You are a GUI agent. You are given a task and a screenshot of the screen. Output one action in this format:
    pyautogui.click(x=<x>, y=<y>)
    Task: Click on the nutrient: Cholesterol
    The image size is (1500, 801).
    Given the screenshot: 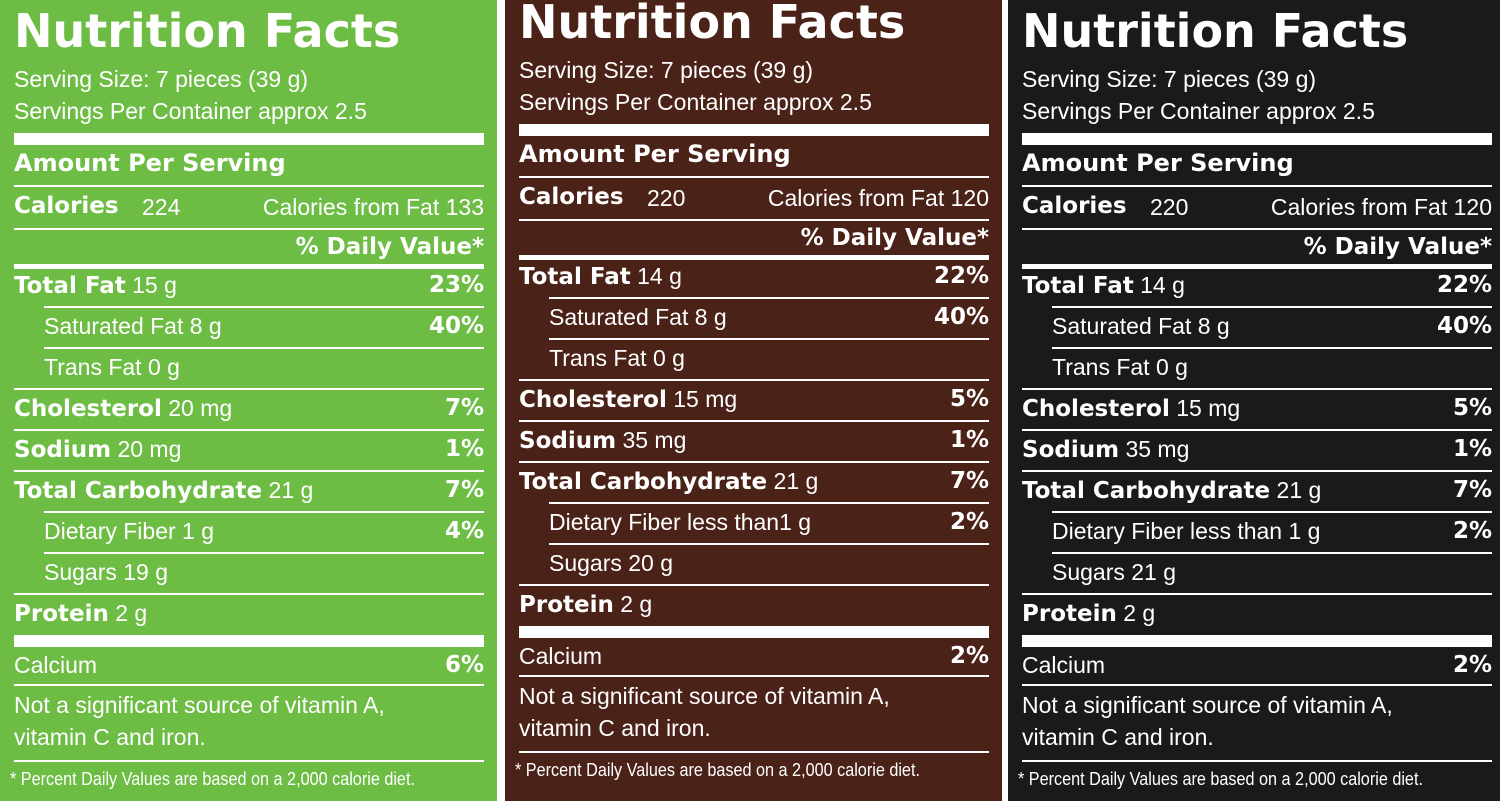 What is the action you would take?
    pyautogui.click(x=1096, y=409)
    